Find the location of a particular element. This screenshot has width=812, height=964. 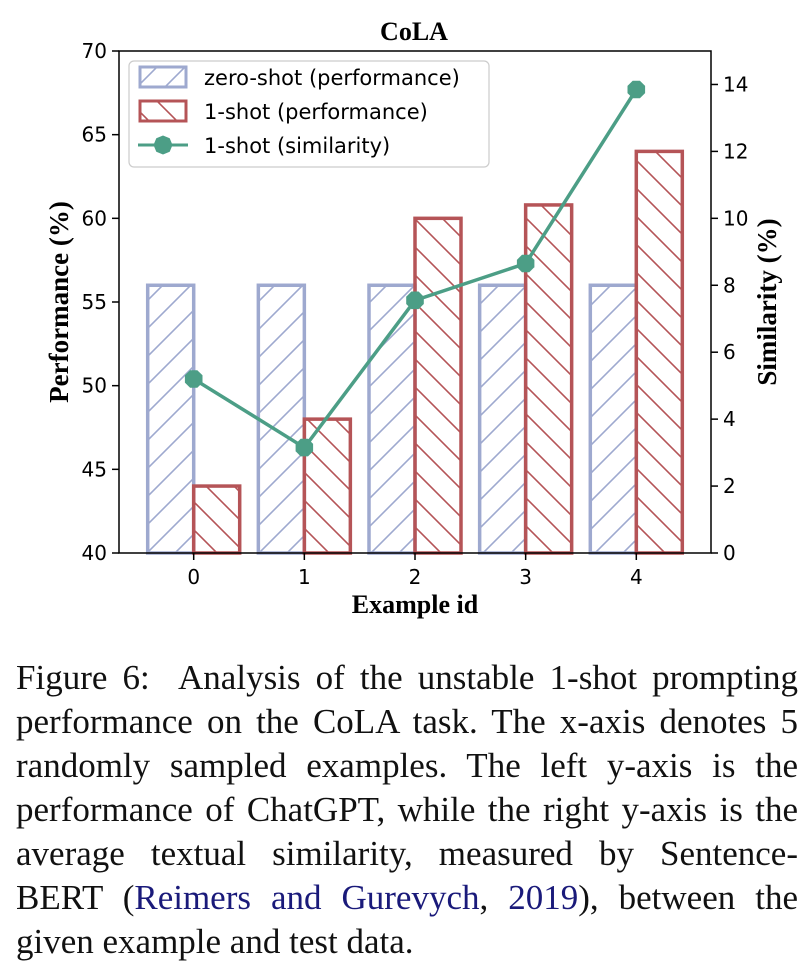

legend-swatch-similarity-marker is located at coordinates (163, 145).